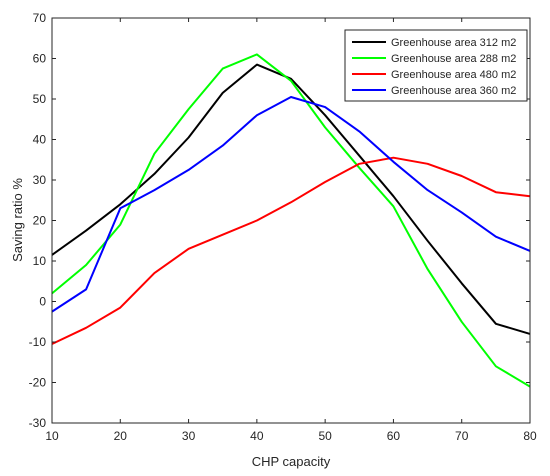  I want to click on x-axis-label: CHP capacity, so click(291, 461).